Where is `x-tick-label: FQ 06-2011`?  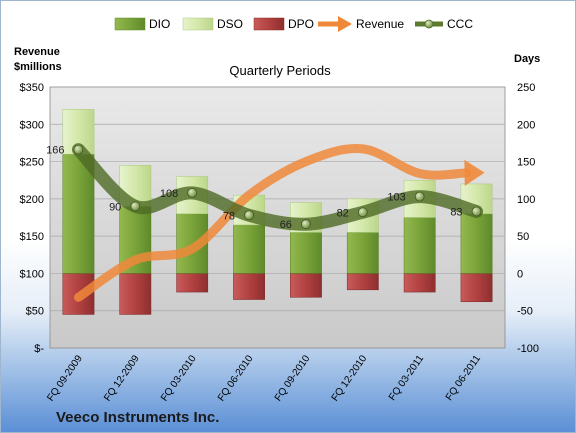 x-tick-label: FQ 06-2011 is located at coordinates (463, 378).